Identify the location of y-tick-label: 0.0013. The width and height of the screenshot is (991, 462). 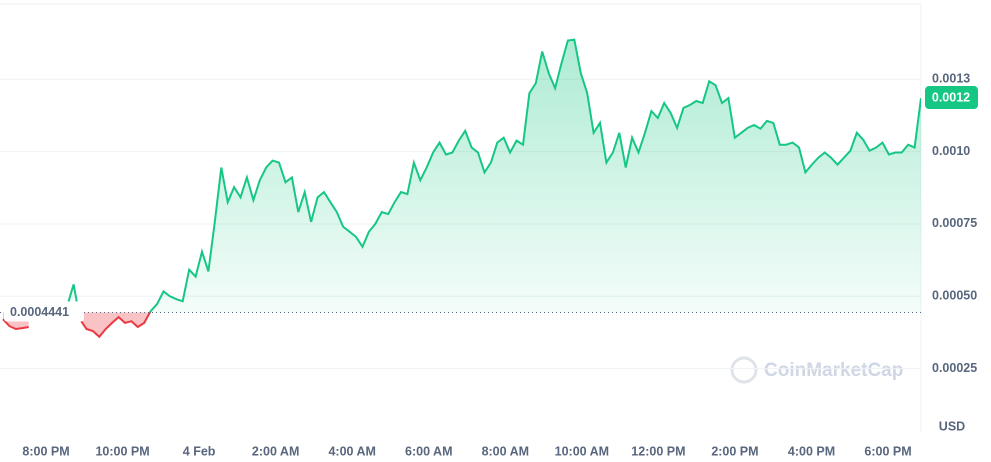
(951, 79).